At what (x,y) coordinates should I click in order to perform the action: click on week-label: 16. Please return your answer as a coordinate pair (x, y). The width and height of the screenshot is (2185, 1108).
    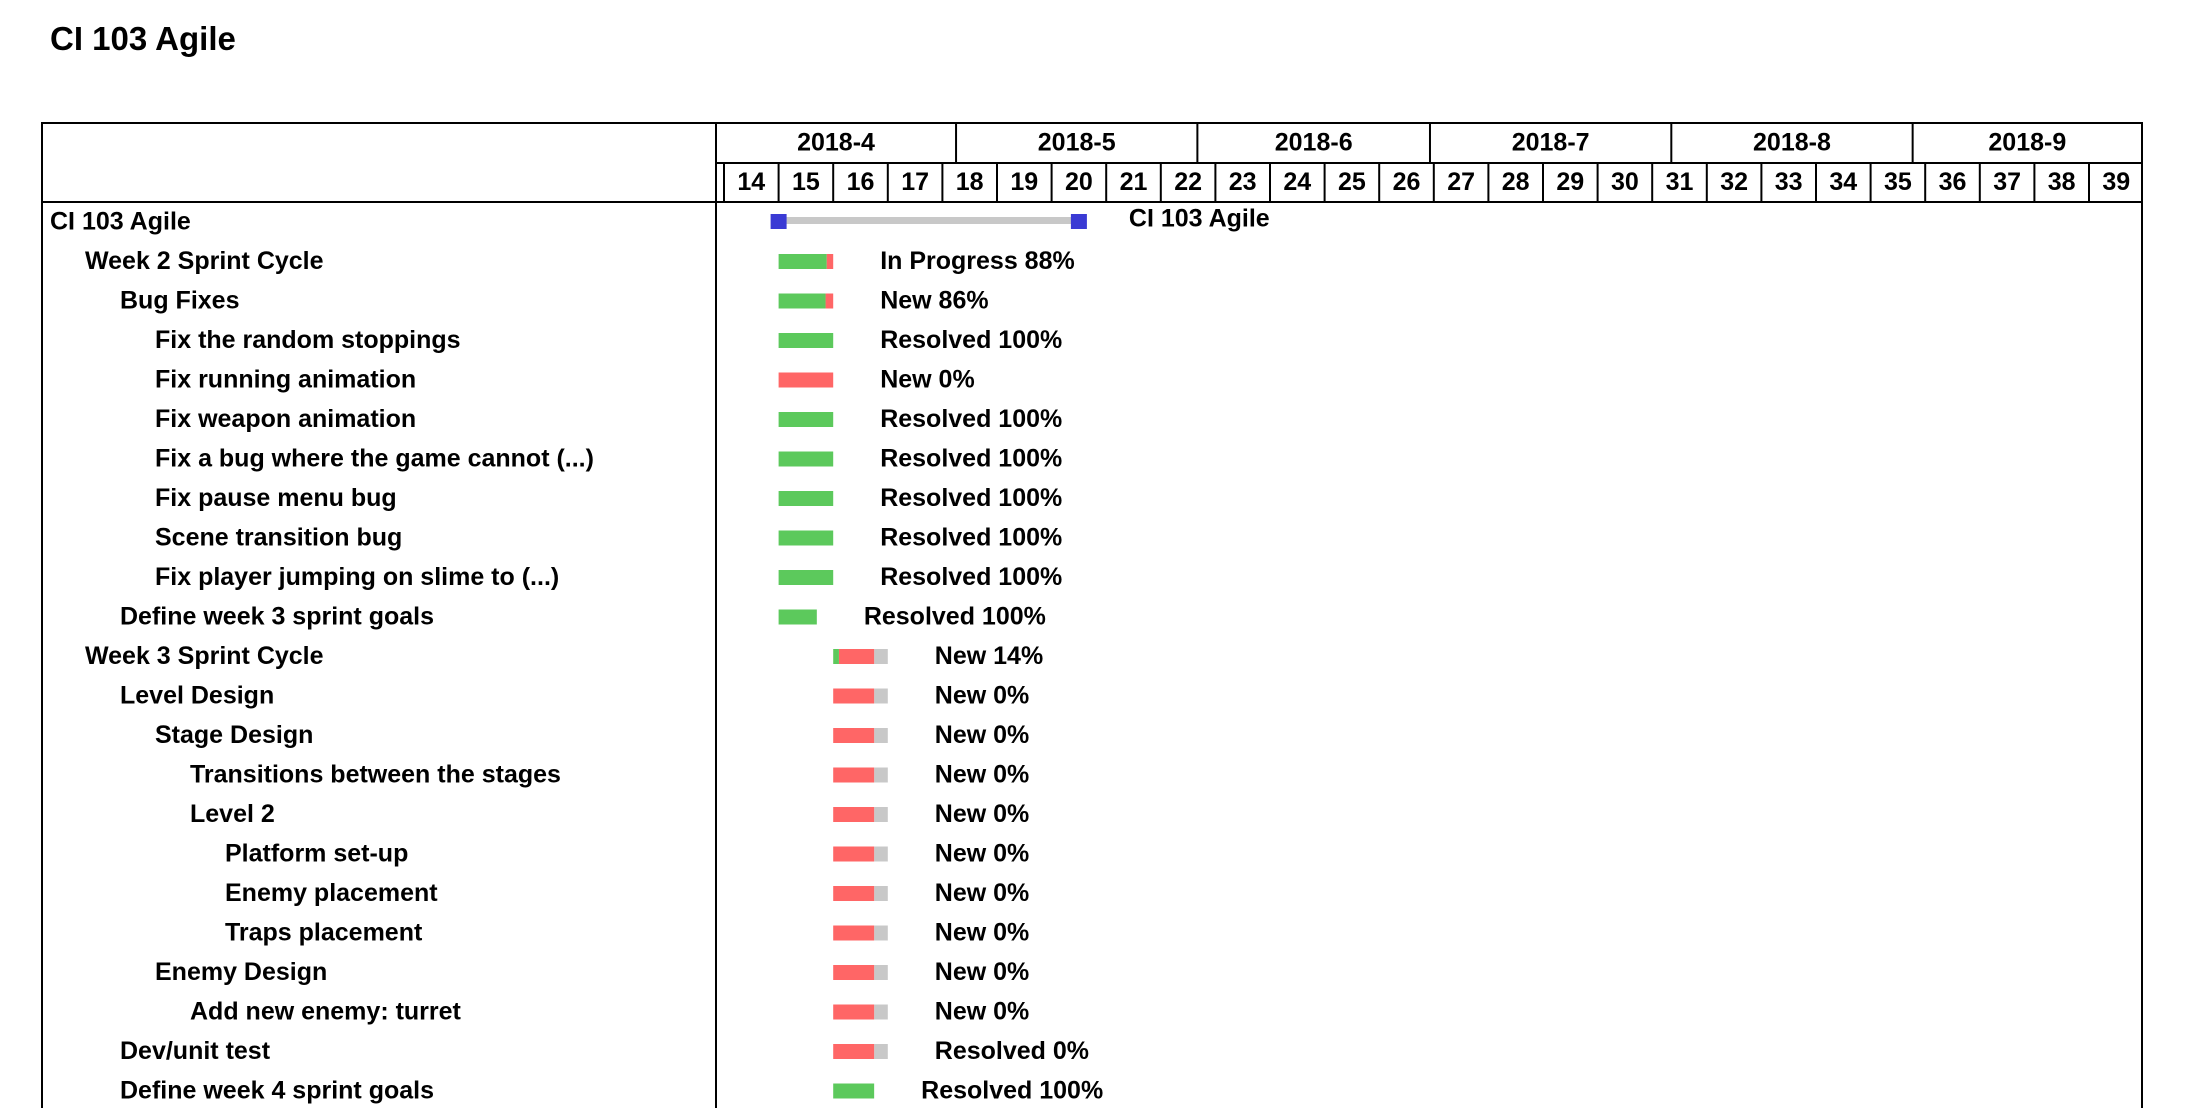
    Looking at the image, I should click on (861, 182).